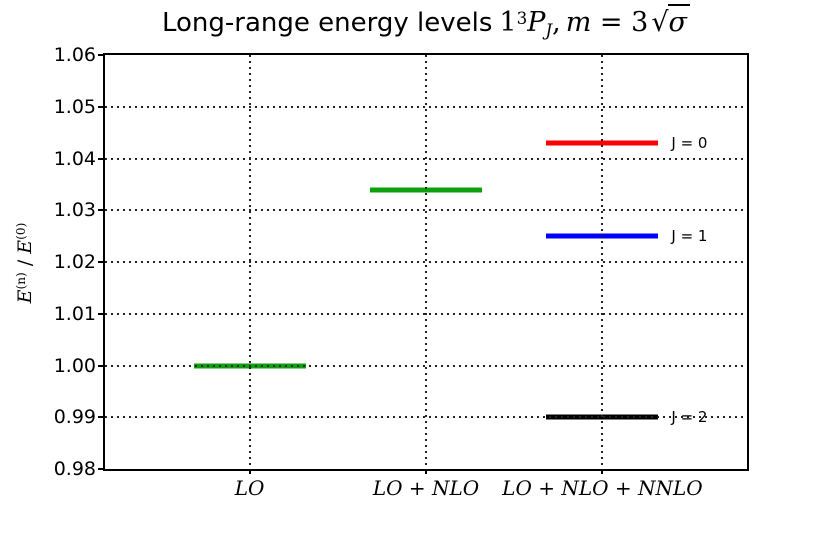 This screenshot has width=830, height=554. What do you see at coordinates (611, 22) in the screenshot?
I see `math-equals: =` at bounding box center [611, 22].